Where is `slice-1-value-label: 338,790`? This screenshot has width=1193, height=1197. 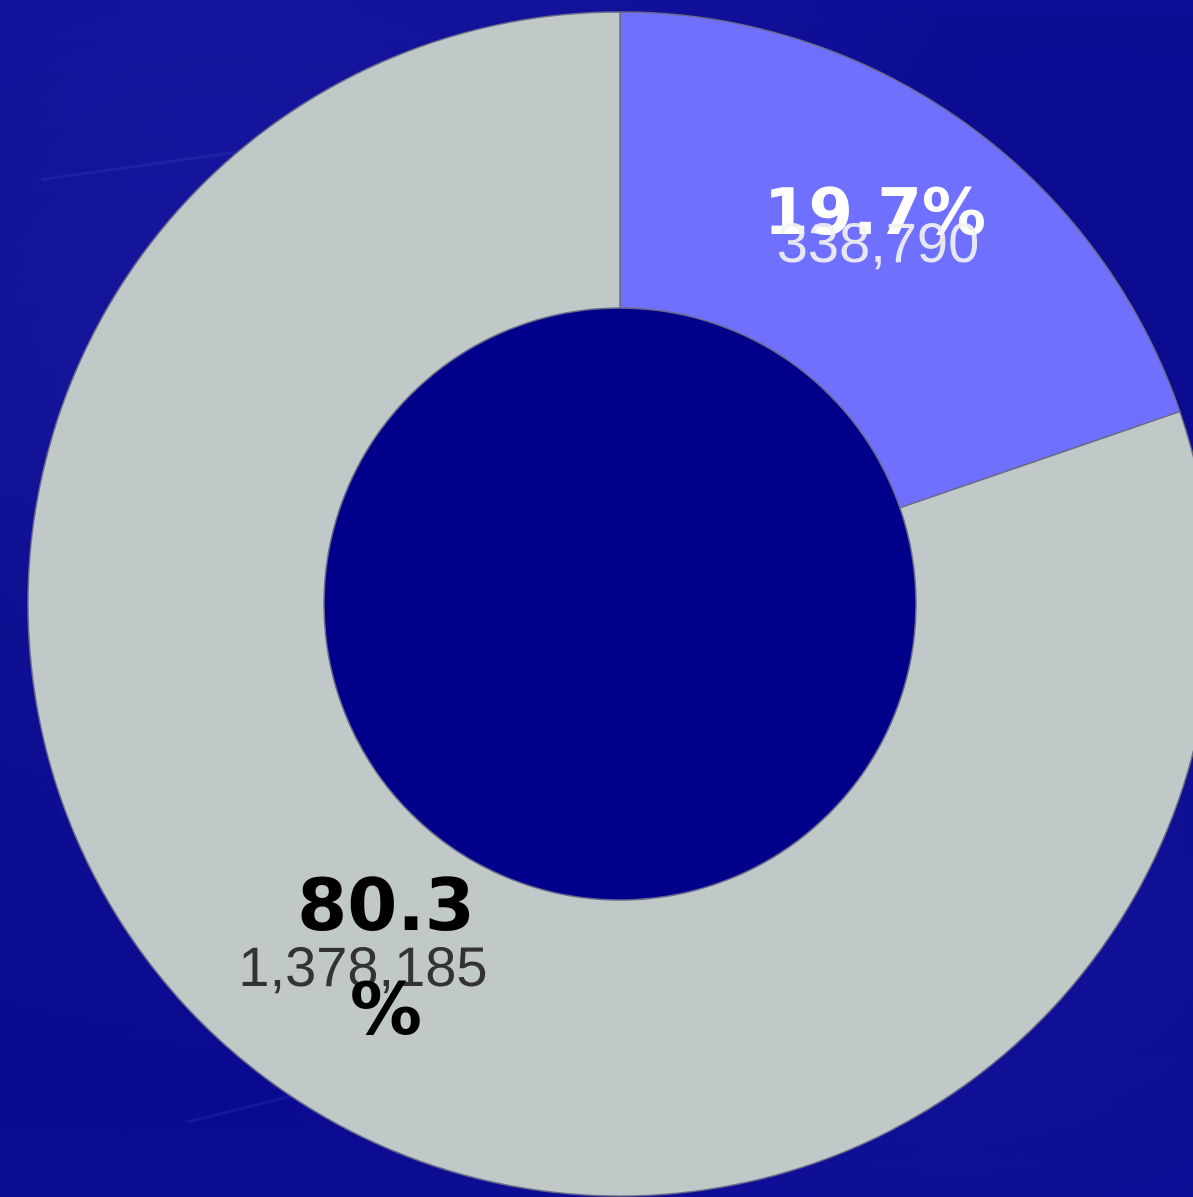
slice-1-value-label: 338,790 is located at coordinates (878, 242).